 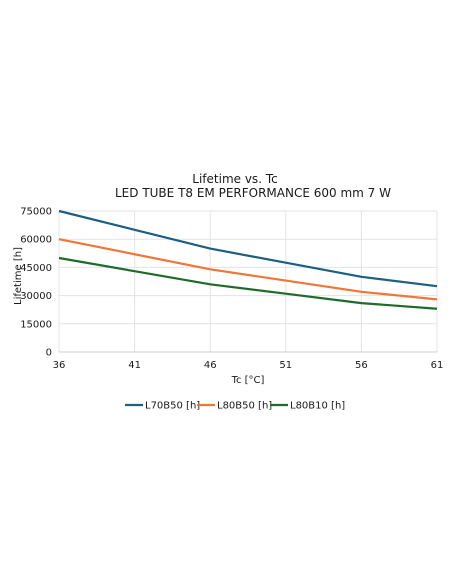 I want to click on x-tick-label: 51, so click(x=285, y=365).